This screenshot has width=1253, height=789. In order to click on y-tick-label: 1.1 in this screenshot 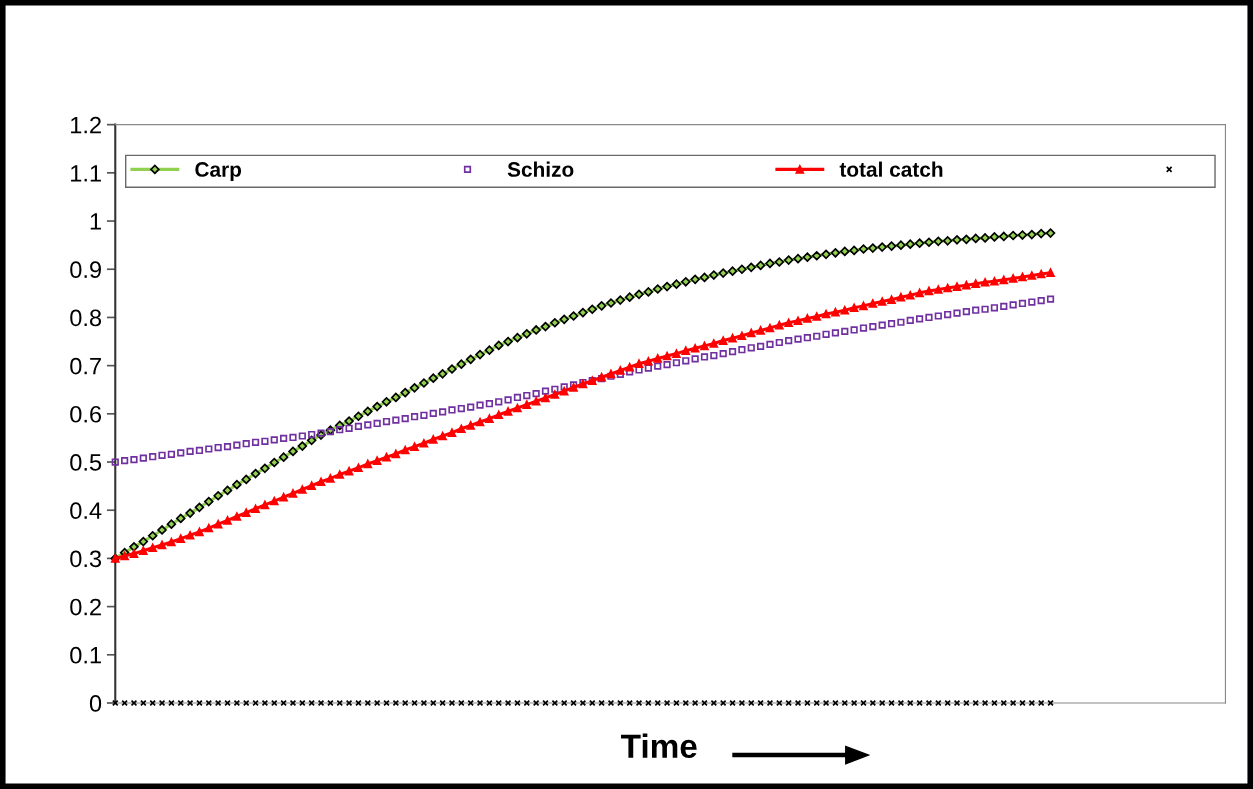, I will do `click(86, 173)`.